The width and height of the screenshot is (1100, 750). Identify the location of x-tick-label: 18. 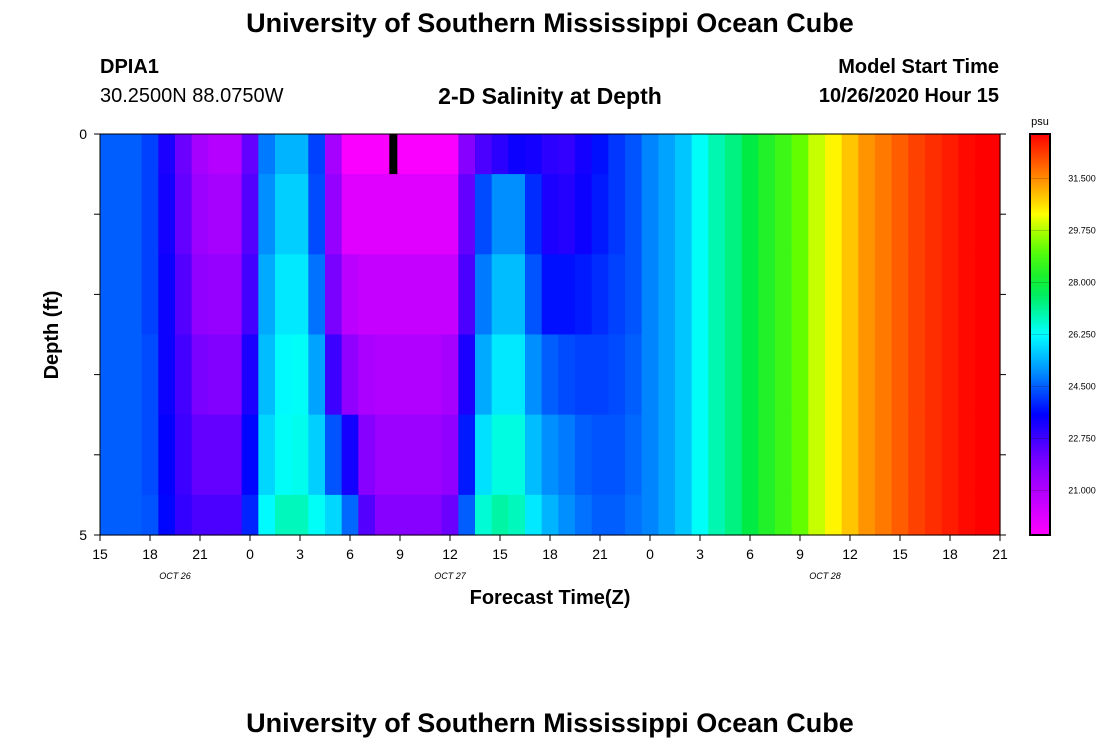
(950, 554).